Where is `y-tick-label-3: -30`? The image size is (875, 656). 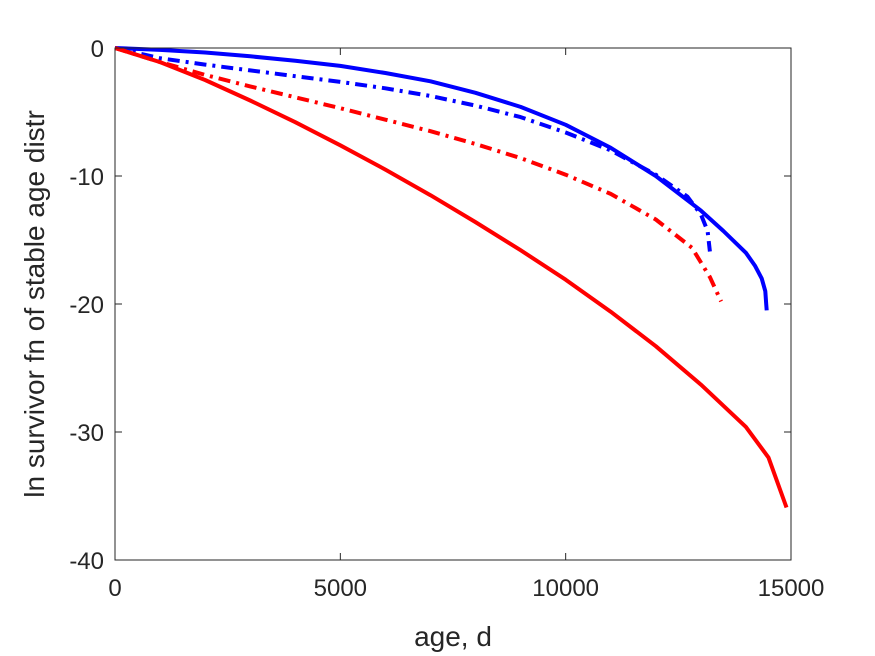 y-tick-label-3: -30 is located at coordinates (86, 433).